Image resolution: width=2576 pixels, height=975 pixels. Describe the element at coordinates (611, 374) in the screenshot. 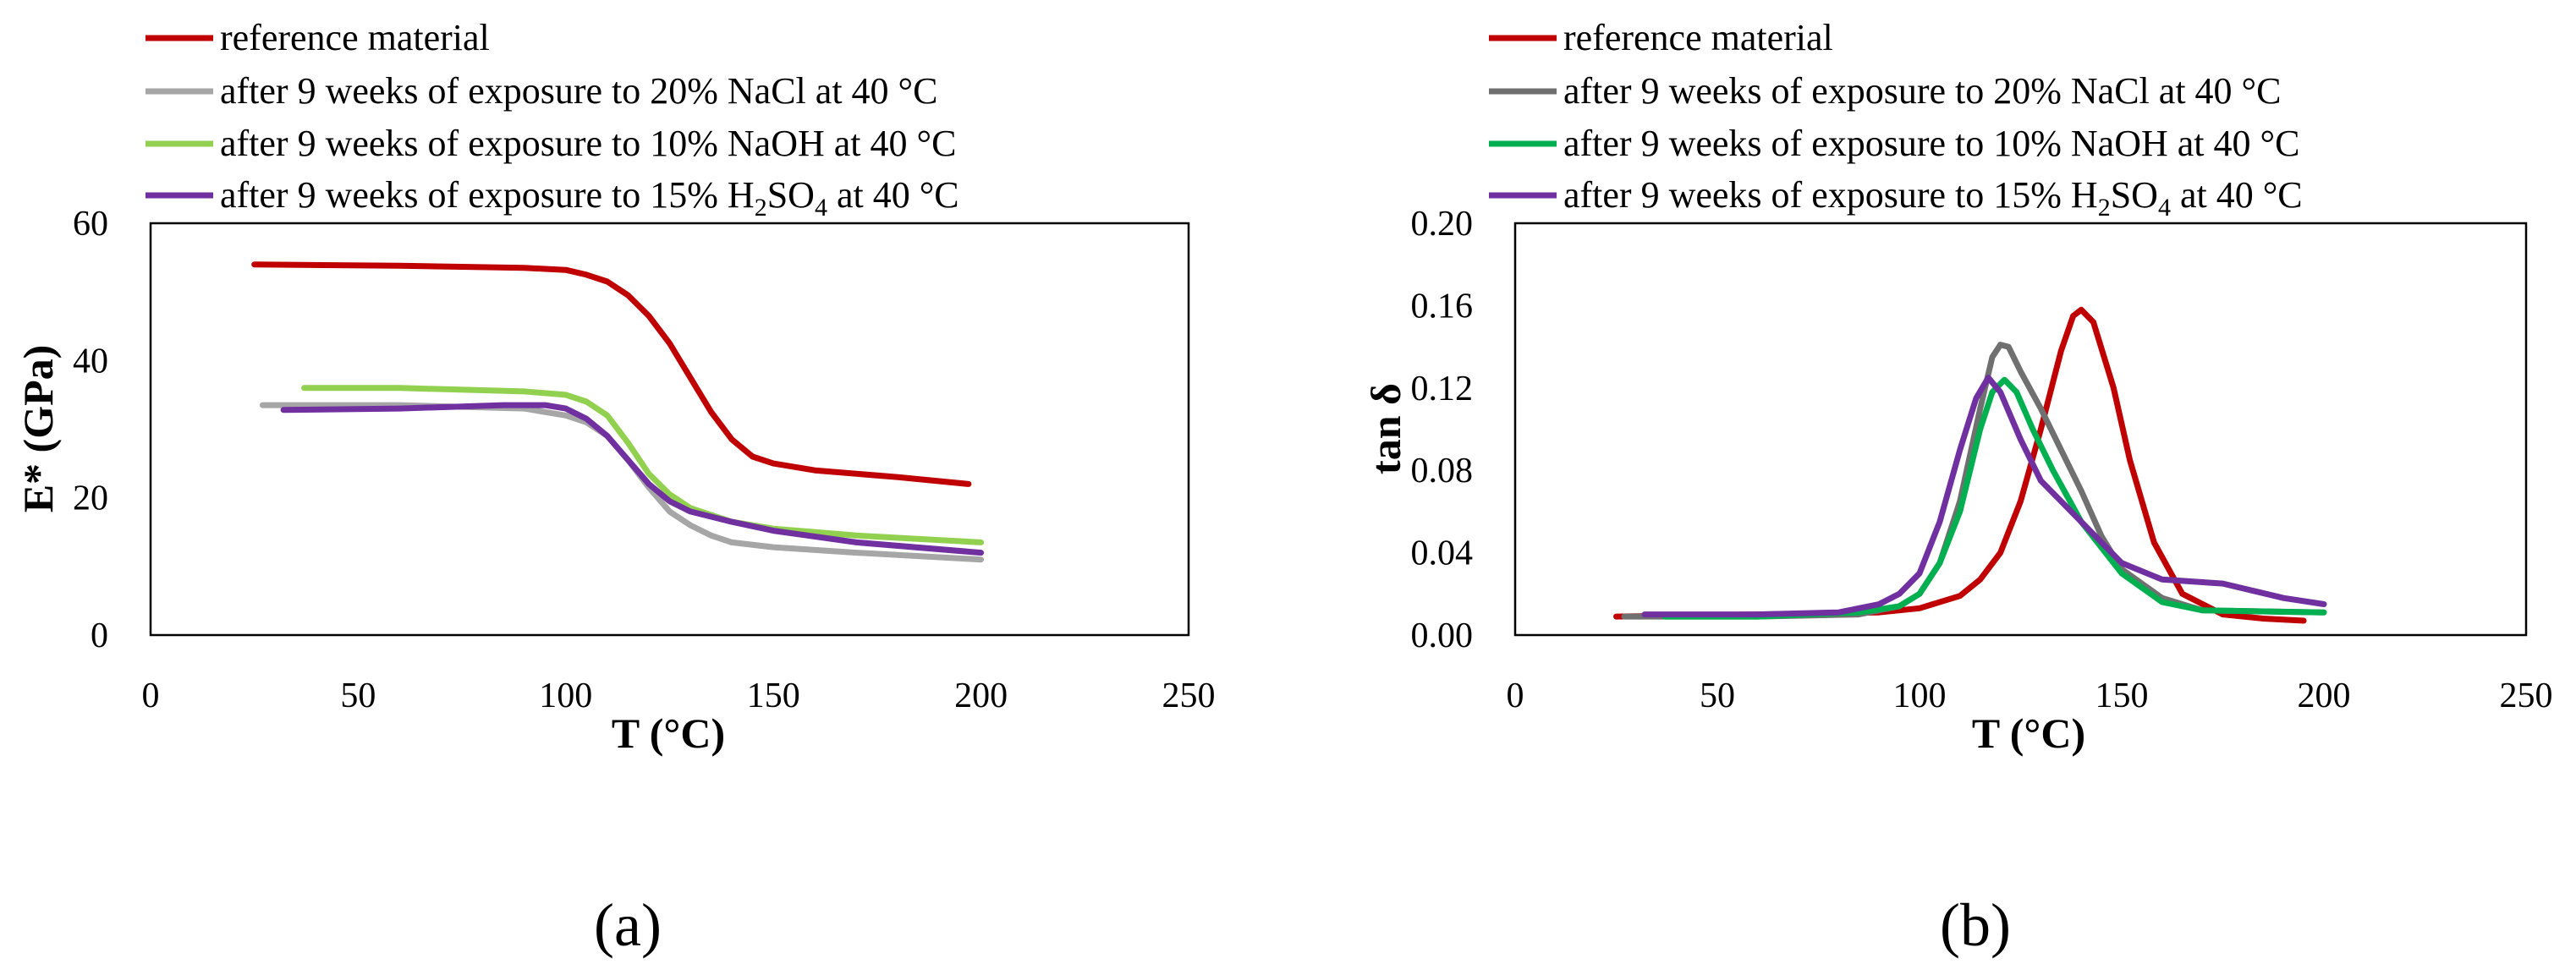

I see `chart-a-series-reference-line` at that location.